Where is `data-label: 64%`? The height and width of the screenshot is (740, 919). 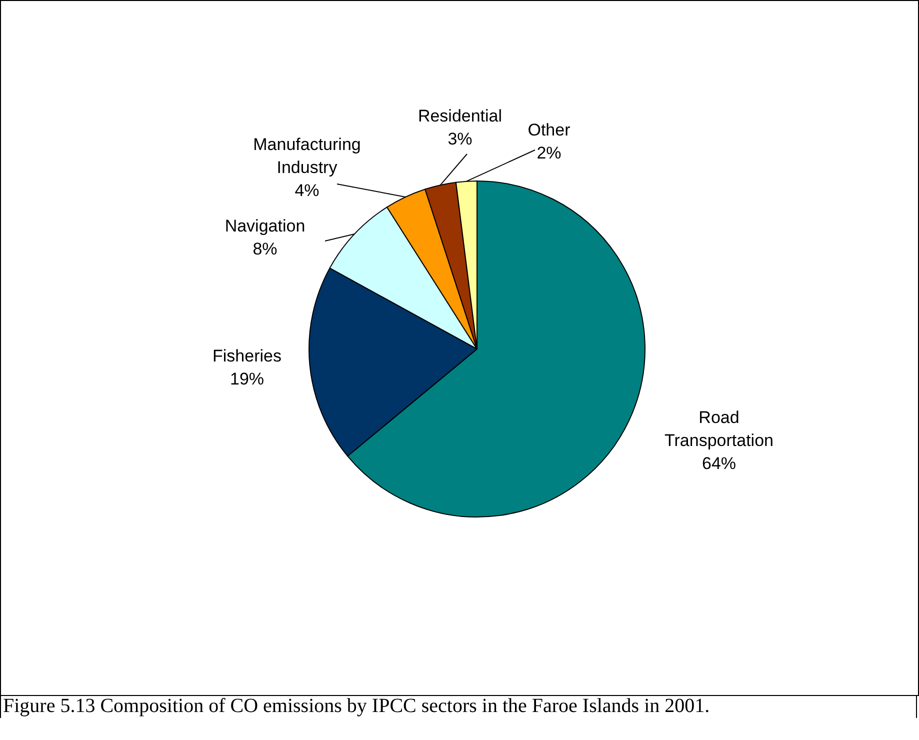 data-label: 64% is located at coordinates (719, 463).